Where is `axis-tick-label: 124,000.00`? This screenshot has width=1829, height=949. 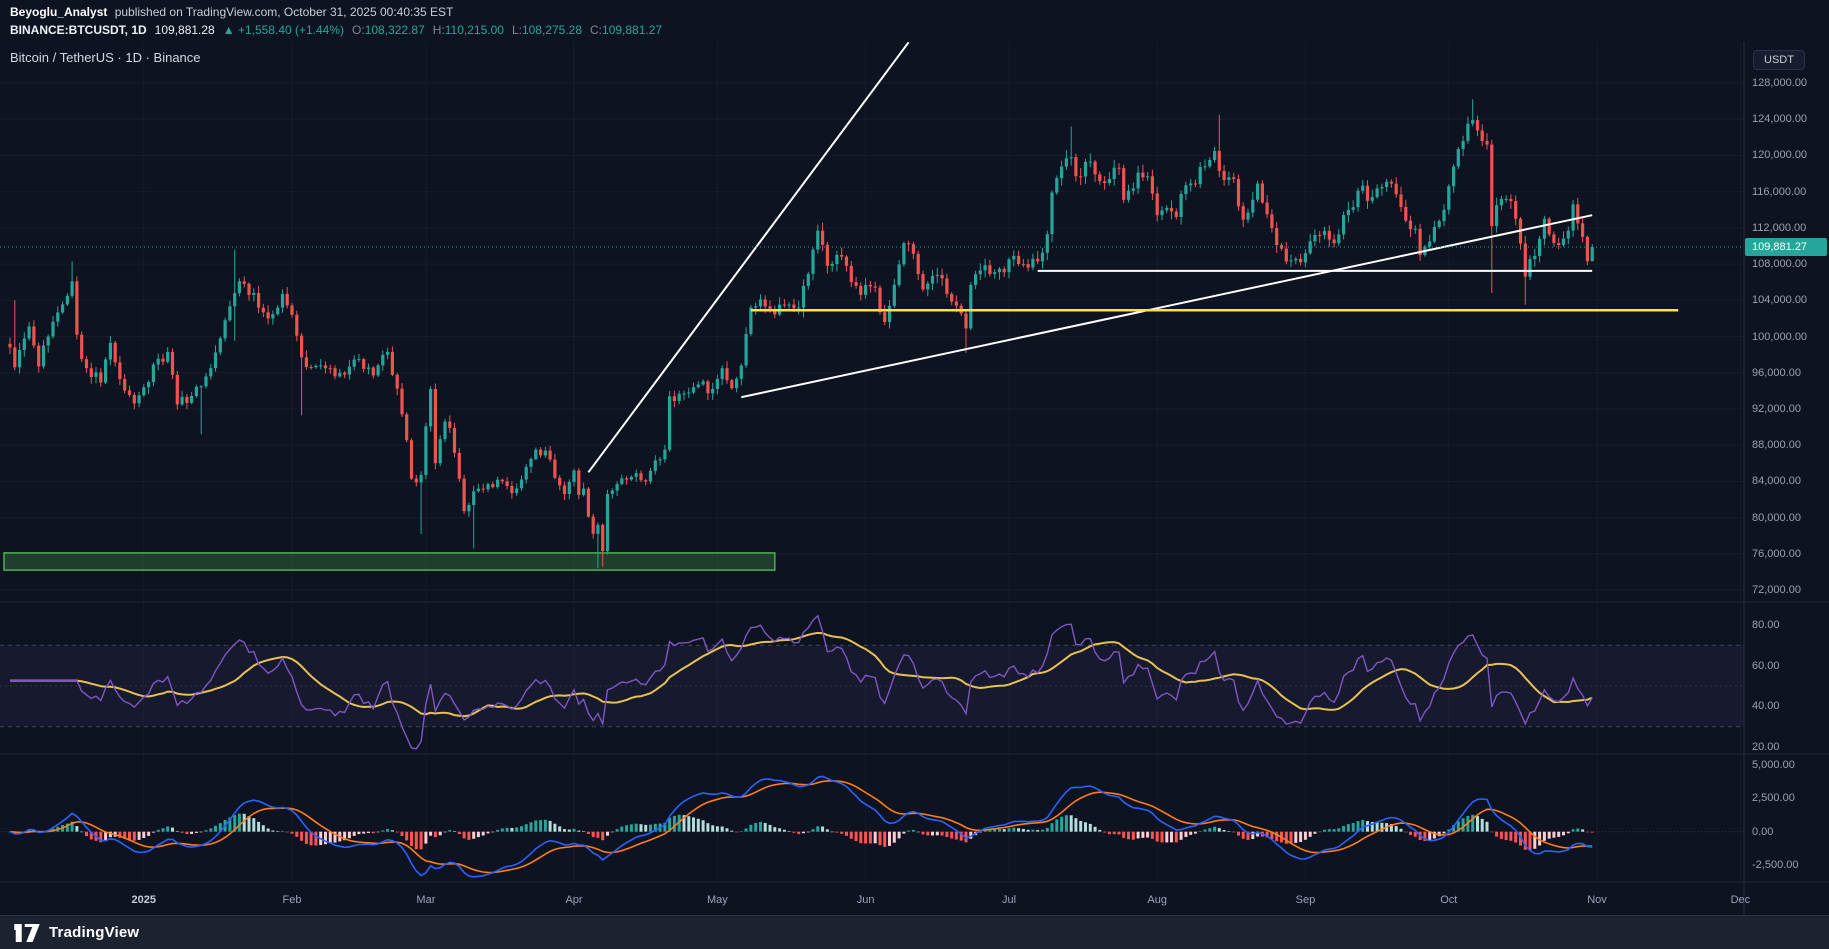
axis-tick-label: 124,000.00 is located at coordinates (1780, 119).